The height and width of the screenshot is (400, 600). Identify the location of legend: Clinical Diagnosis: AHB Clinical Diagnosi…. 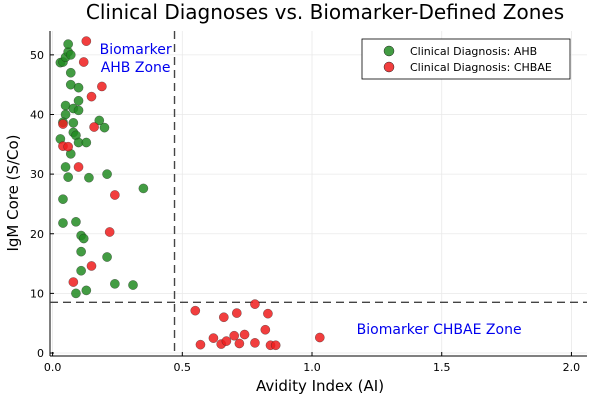
(466, 59).